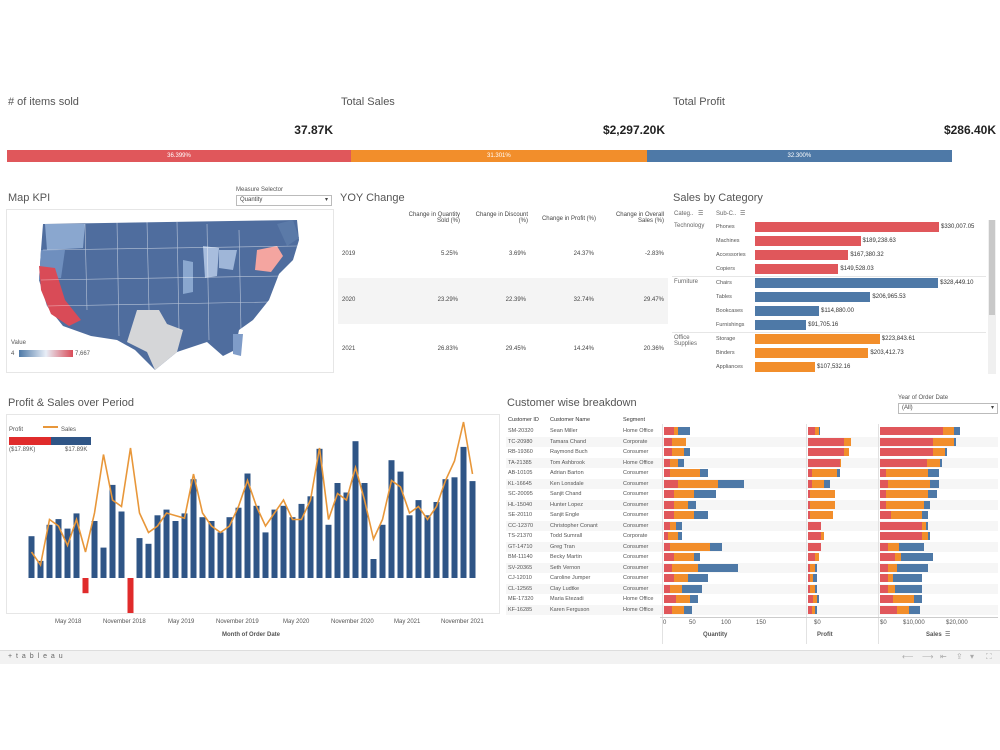 Image resolution: width=1000 pixels, height=750 pixels. I want to click on table-row: RB-19360 Raymond Buch Consumer, so click(752, 452).